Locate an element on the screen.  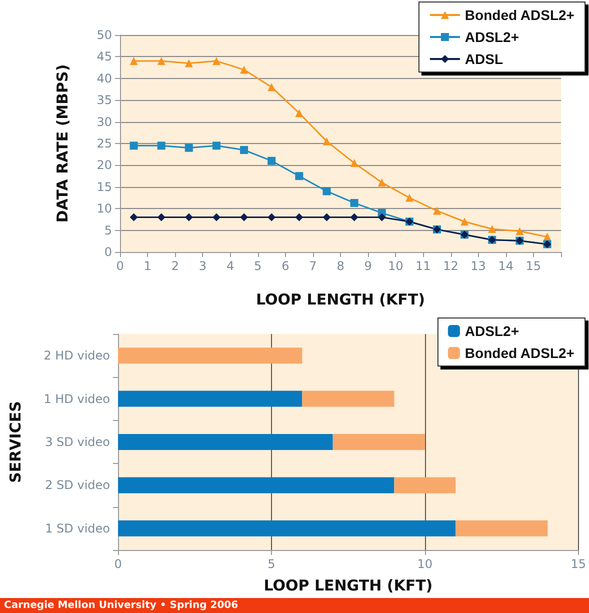
y-tick-label: 25 is located at coordinates (104, 143).